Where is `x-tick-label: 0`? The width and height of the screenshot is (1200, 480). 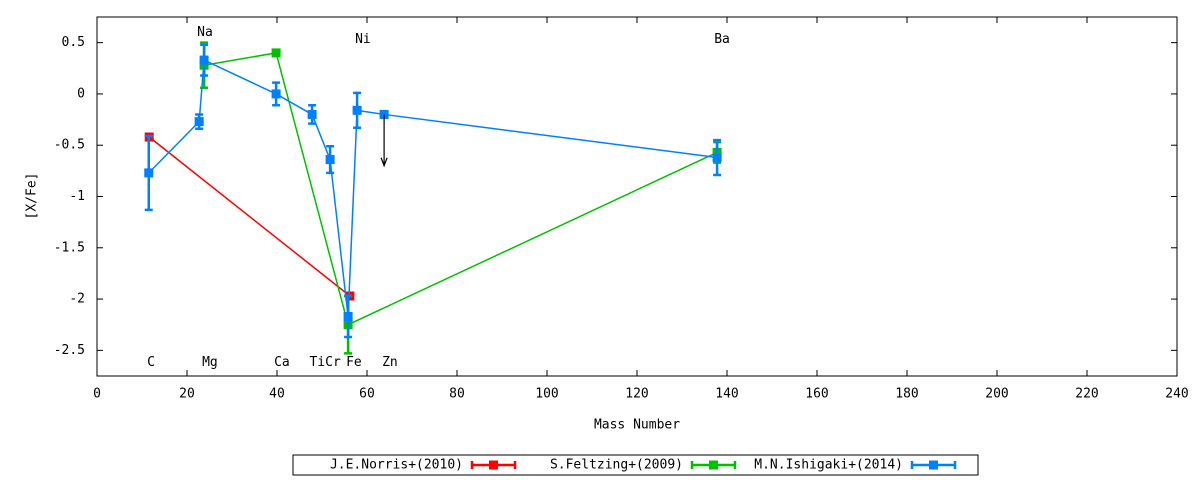 x-tick-label: 0 is located at coordinates (97, 394).